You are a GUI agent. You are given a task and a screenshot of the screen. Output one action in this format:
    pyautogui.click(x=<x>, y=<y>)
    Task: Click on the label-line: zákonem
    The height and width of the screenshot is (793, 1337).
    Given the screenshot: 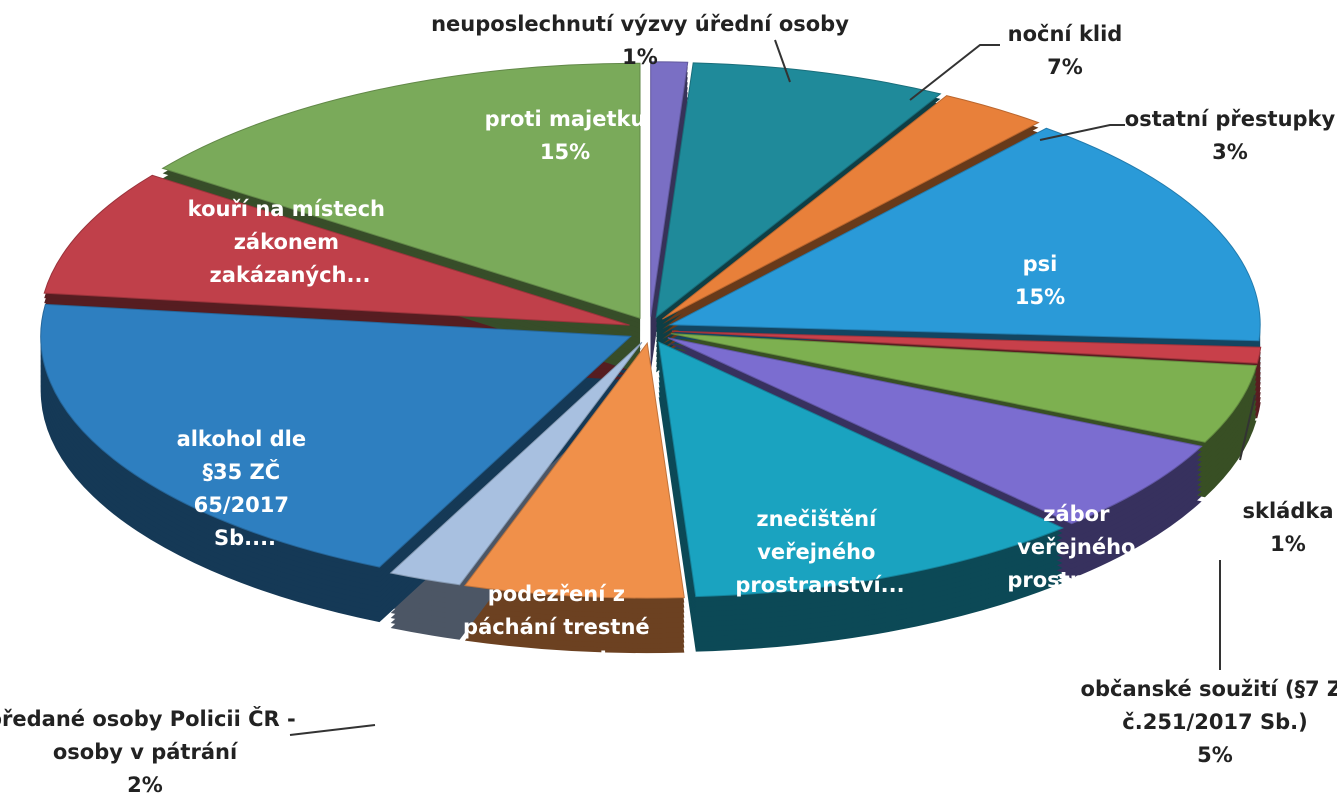 What is the action you would take?
    pyautogui.click(x=290, y=242)
    